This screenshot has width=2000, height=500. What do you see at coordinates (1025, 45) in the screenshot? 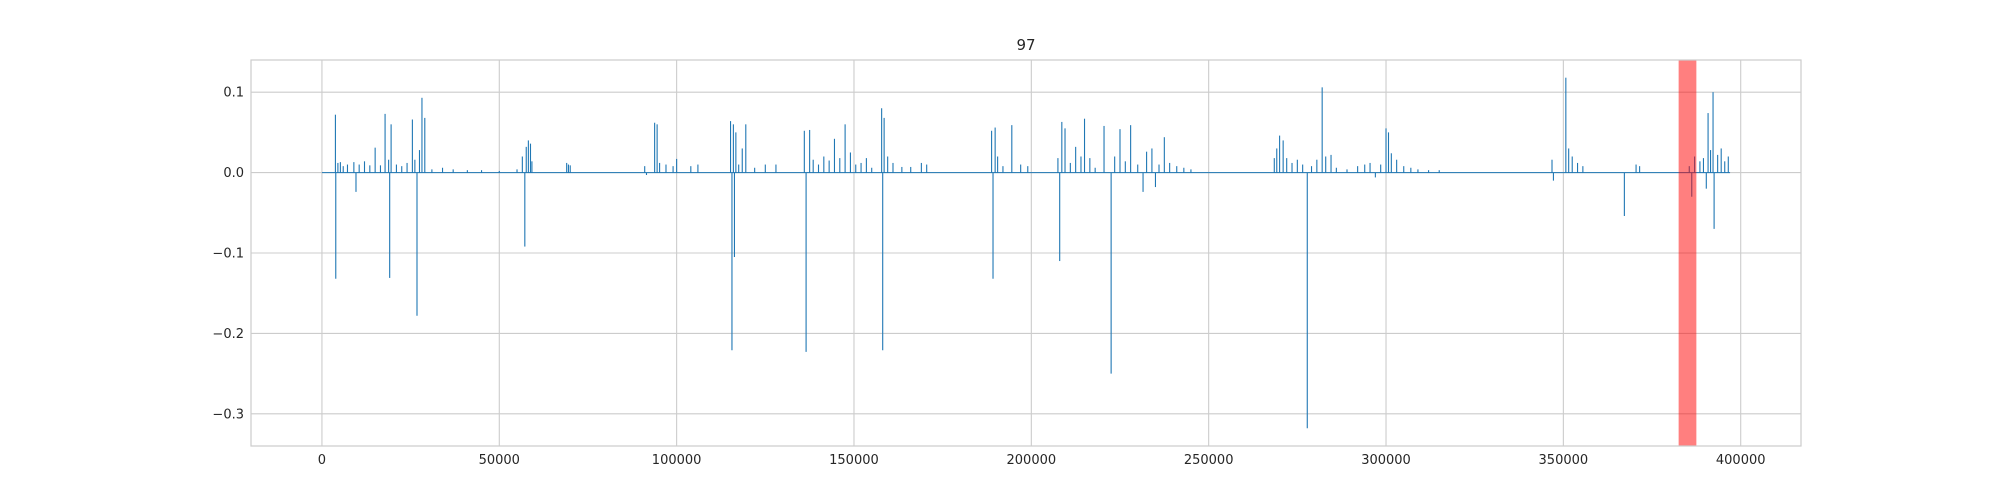
I see `chart-title: 97` at bounding box center [1025, 45].